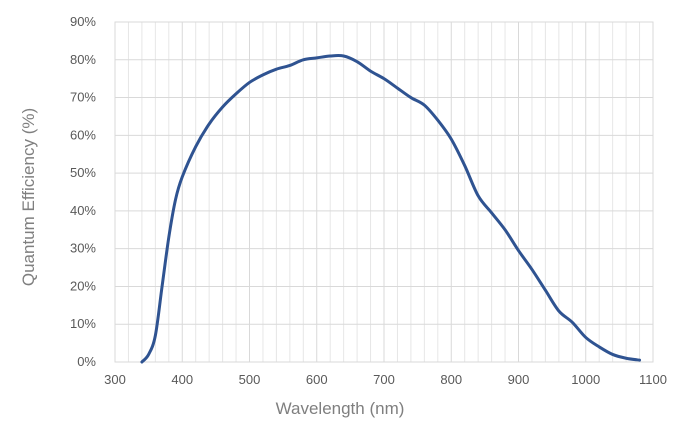  I want to click on x-tick-label: 600, so click(317, 379).